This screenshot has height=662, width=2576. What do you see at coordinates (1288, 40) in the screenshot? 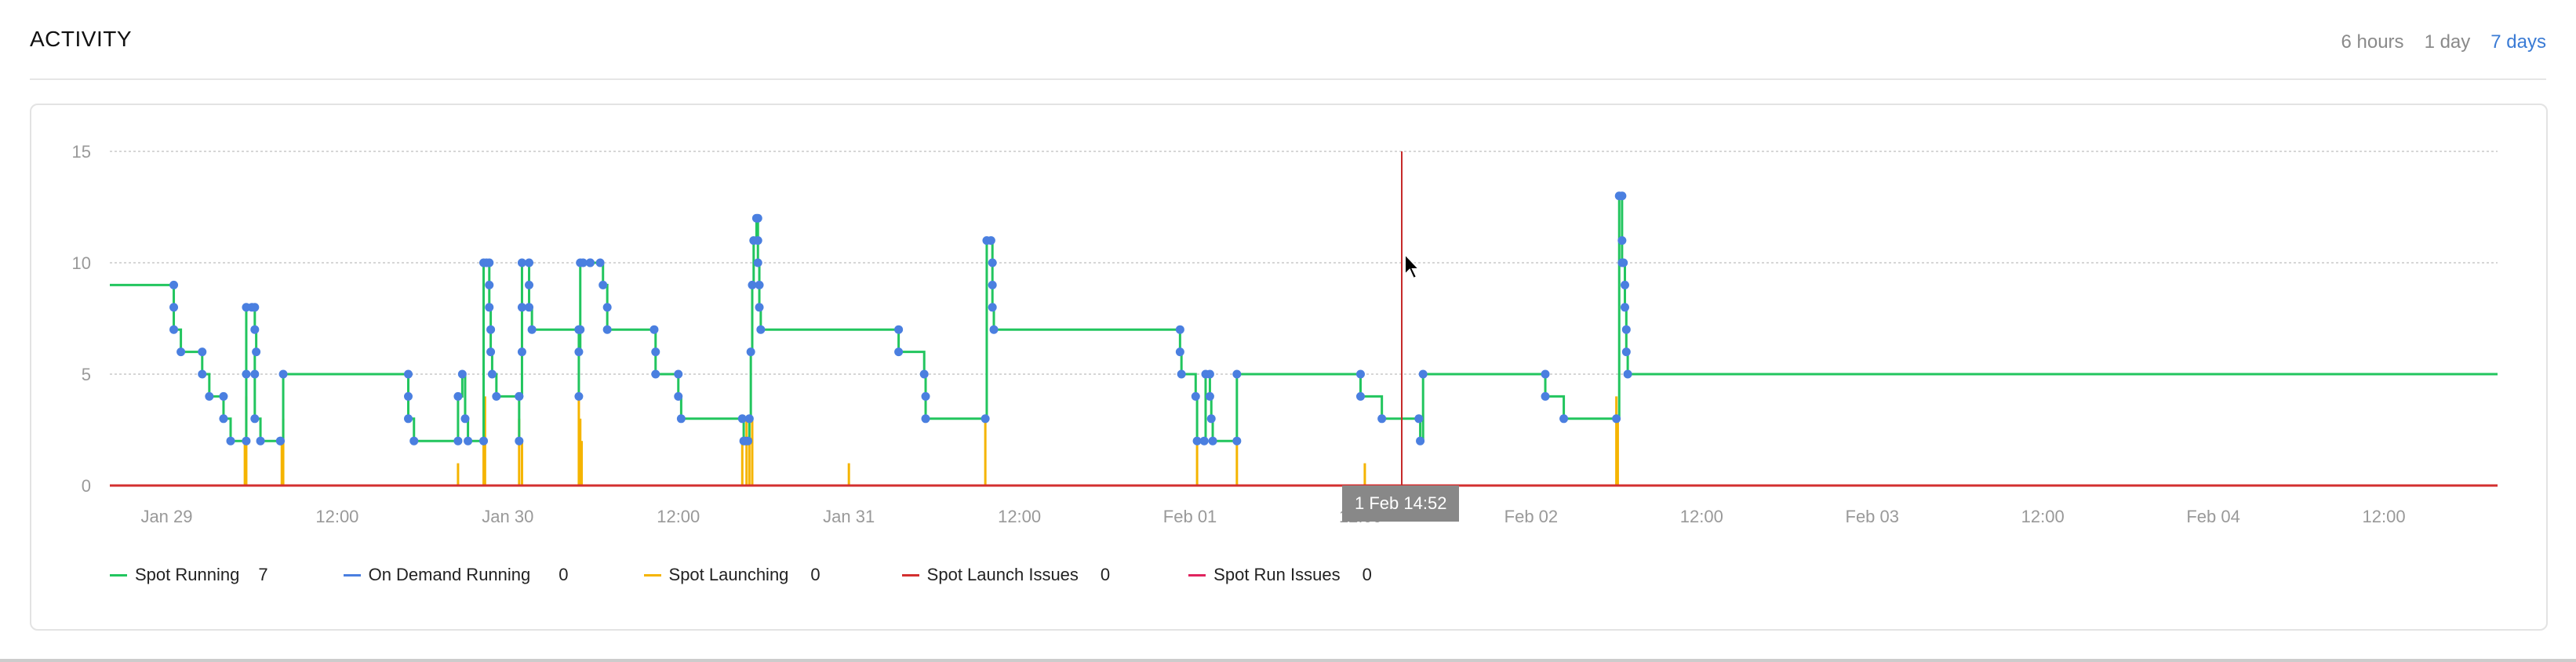
I see `activity-header: ACTIVITY 6 hours 1 day 7 days` at bounding box center [1288, 40].